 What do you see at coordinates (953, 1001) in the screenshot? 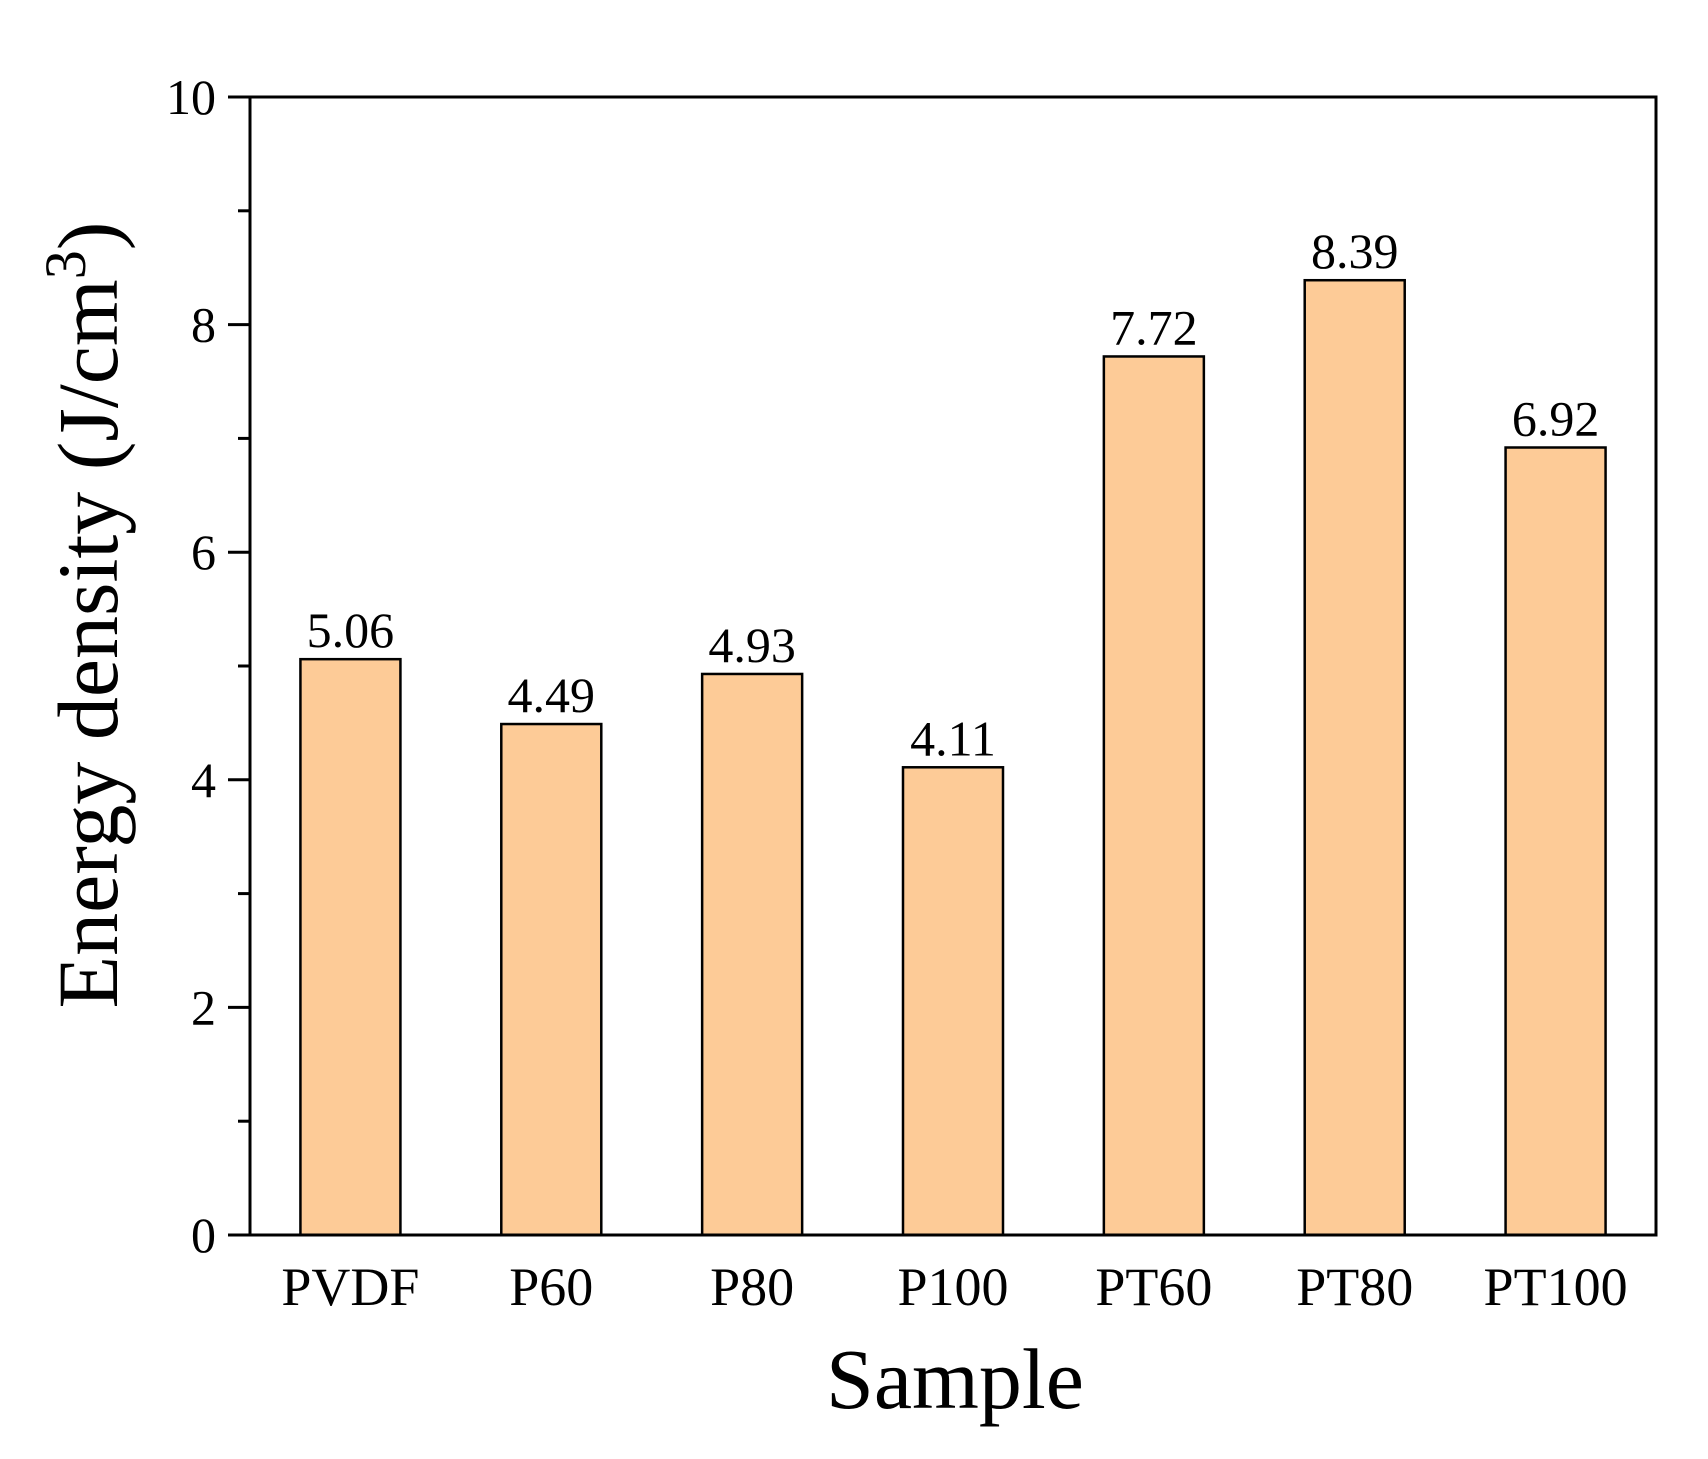
I see `bar-p100` at bounding box center [953, 1001].